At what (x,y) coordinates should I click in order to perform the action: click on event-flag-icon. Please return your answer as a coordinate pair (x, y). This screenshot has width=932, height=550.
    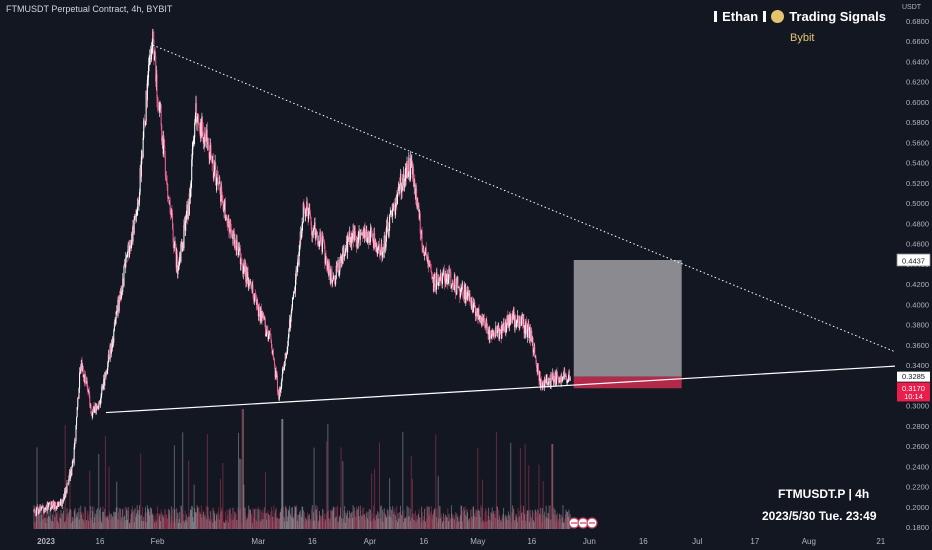
    Looking at the image, I should click on (592, 523).